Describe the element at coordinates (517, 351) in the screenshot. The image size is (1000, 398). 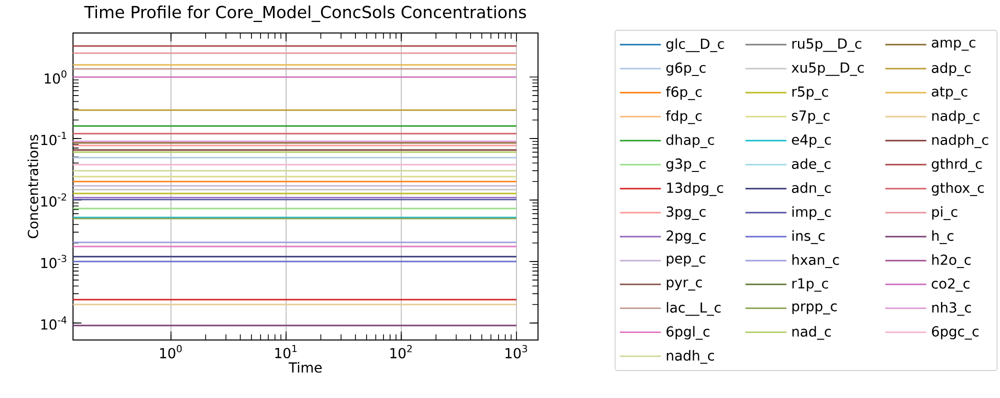
I see `x-tick-label: 10$^{3}$` at that location.